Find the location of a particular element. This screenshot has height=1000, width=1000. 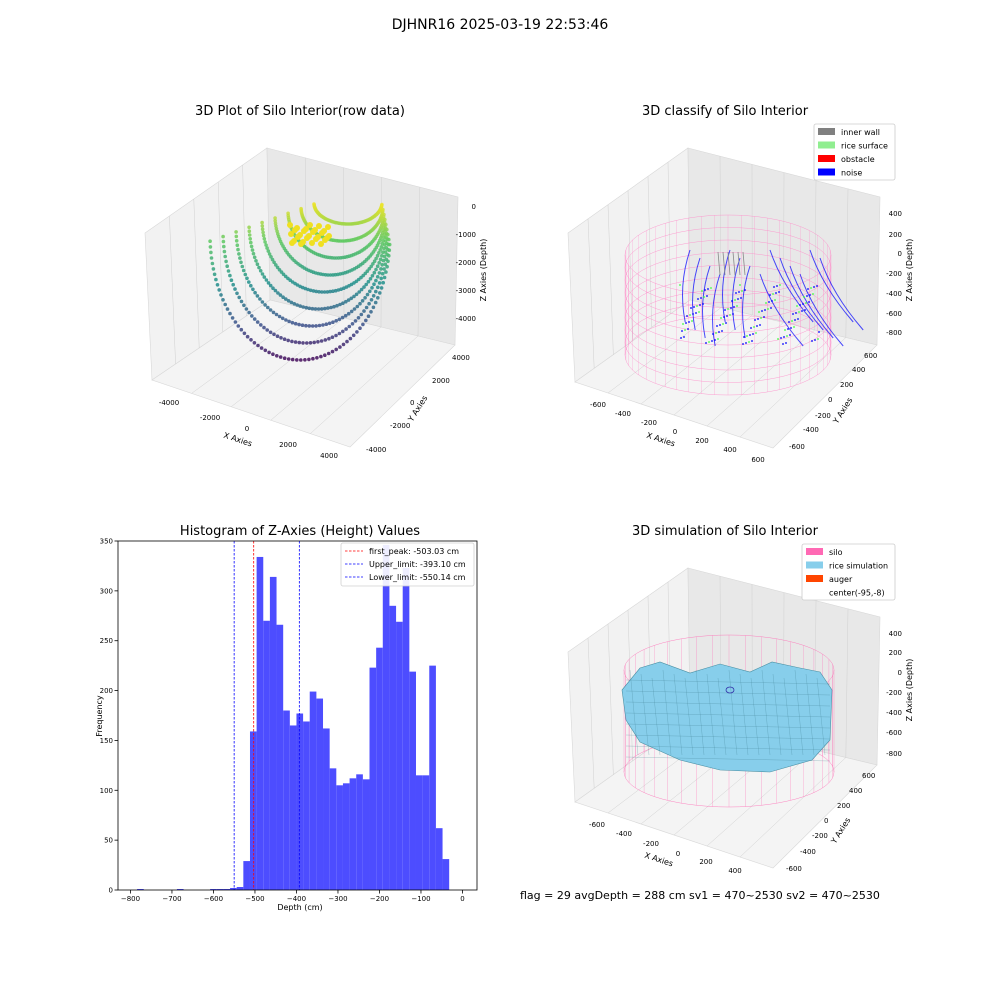

classify-z-tick: 400 is located at coordinates (895, 214).